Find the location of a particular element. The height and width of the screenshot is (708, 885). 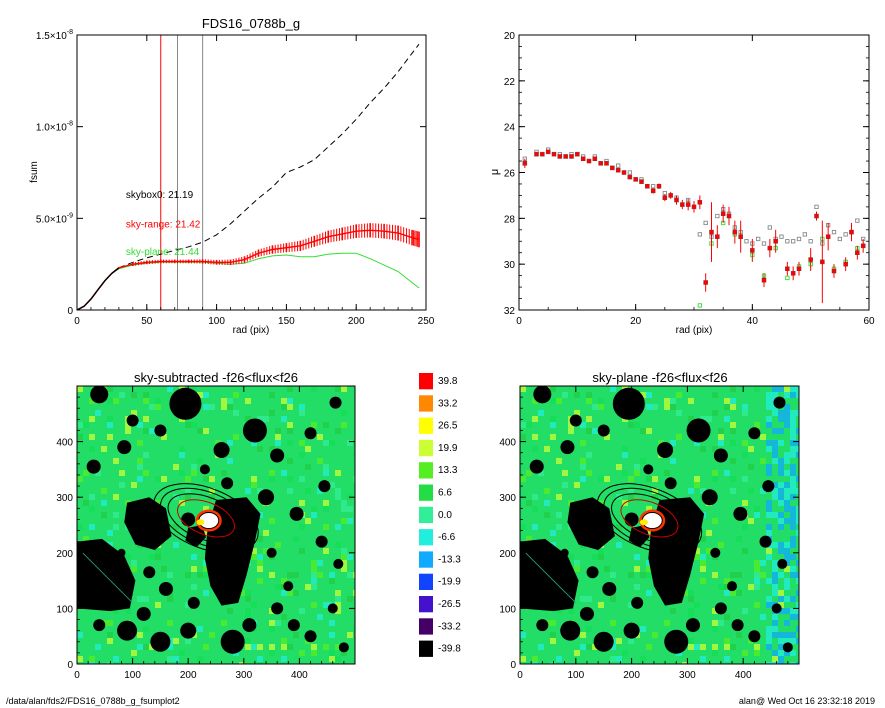

aperture-arc is located at coordinates (551, 578).